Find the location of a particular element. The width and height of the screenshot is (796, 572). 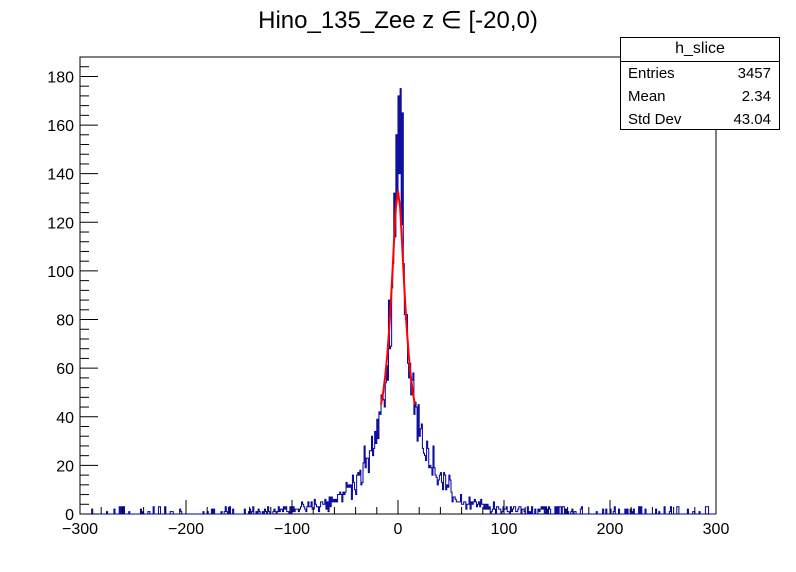

y-tick-label: 160 is located at coordinates (60, 126).